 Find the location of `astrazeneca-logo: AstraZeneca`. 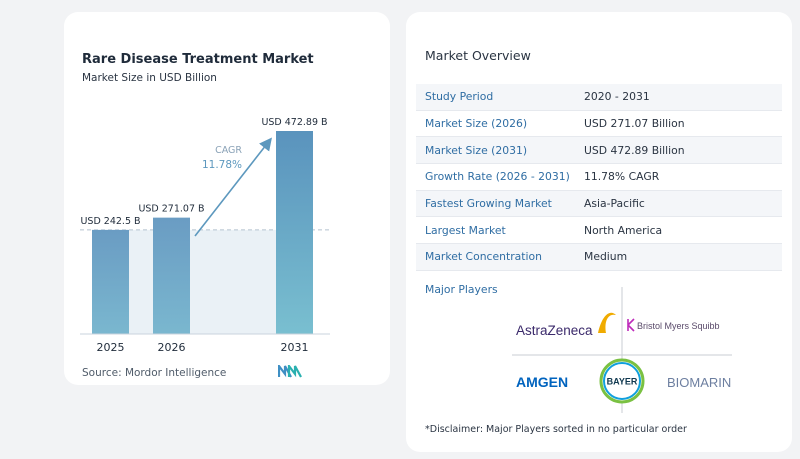

astrazeneca-logo: AstraZeneca is located at coordinates (566, 325).